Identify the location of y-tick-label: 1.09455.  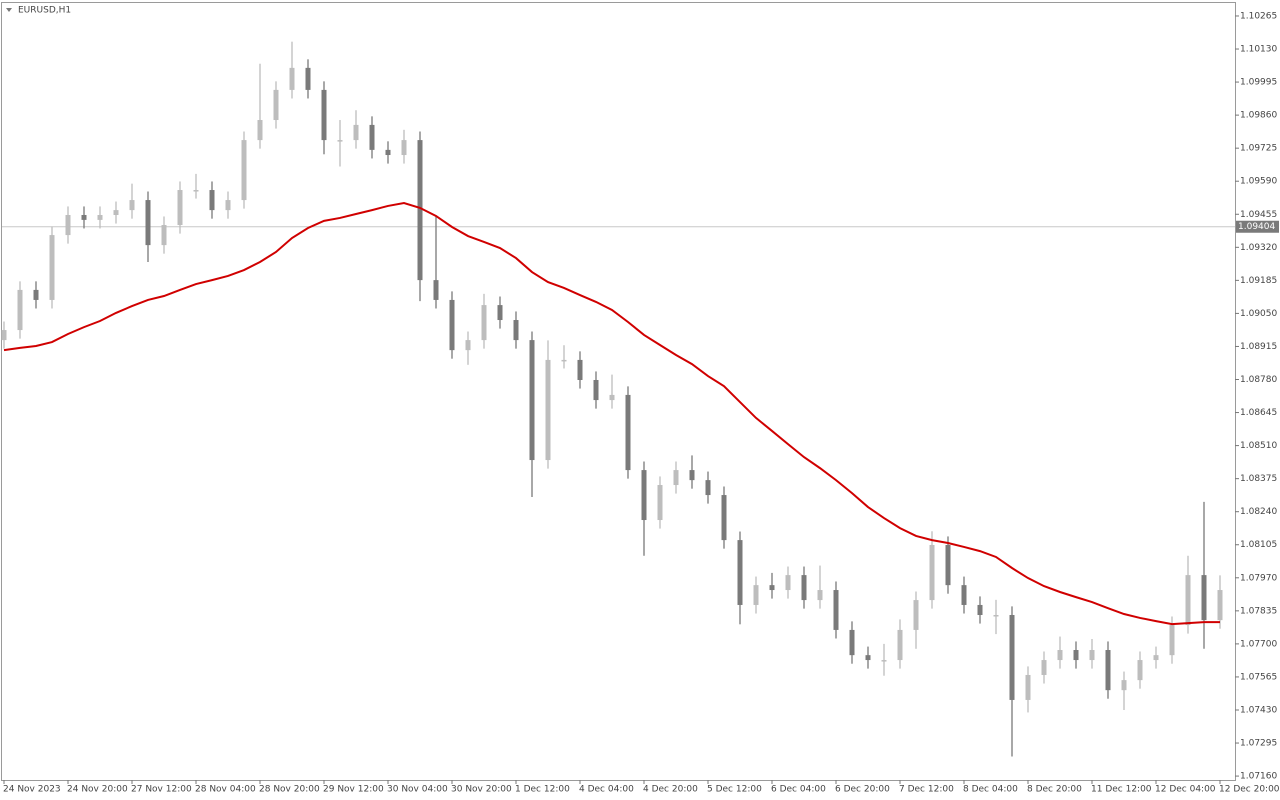
(1258, 215).